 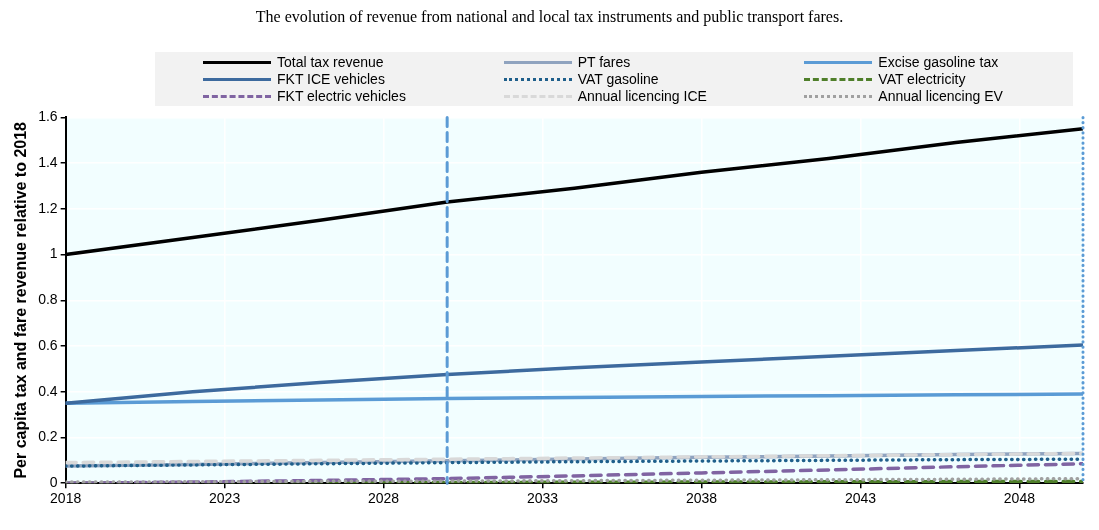 I want to click on y-tick-label: 0, so click(x=53, y=482).